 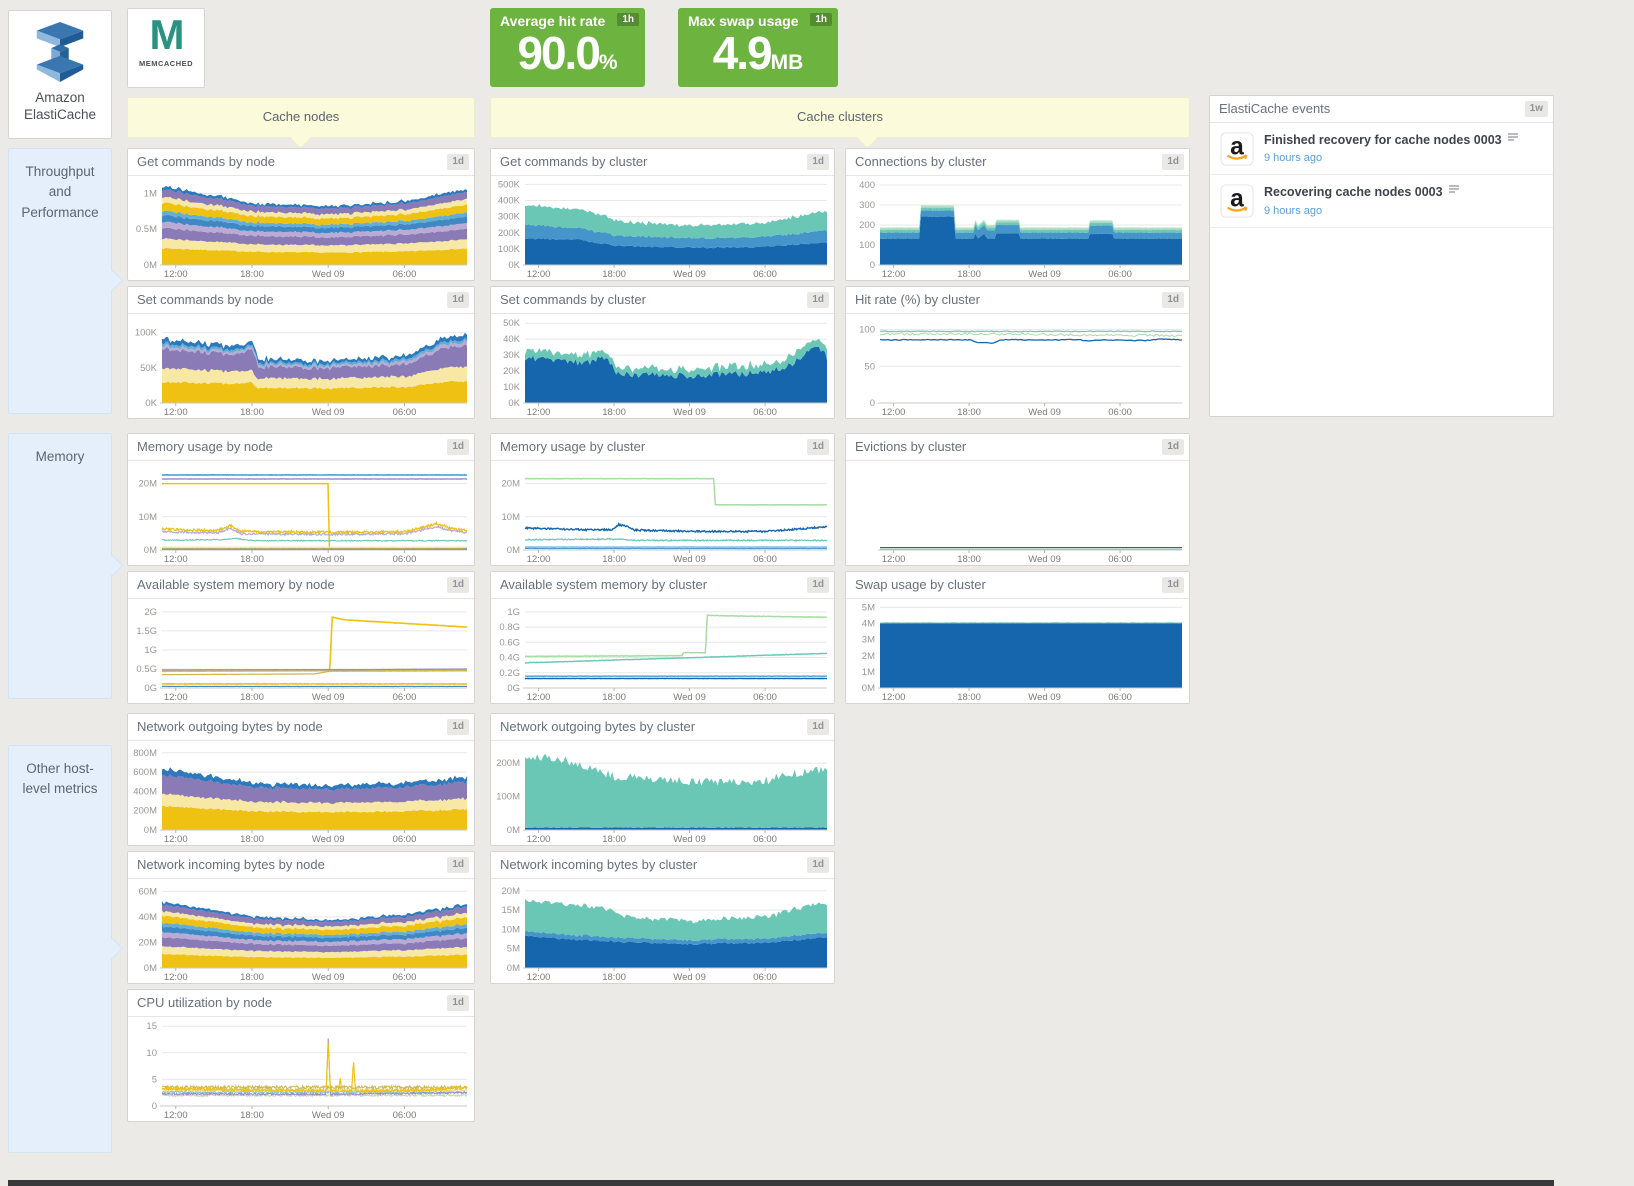 What do you see at coordinates (662, 865) in the screenshot?
I see `chart-header: Network incoming bytes by cluster 1d` at bounding box center [662, 865].